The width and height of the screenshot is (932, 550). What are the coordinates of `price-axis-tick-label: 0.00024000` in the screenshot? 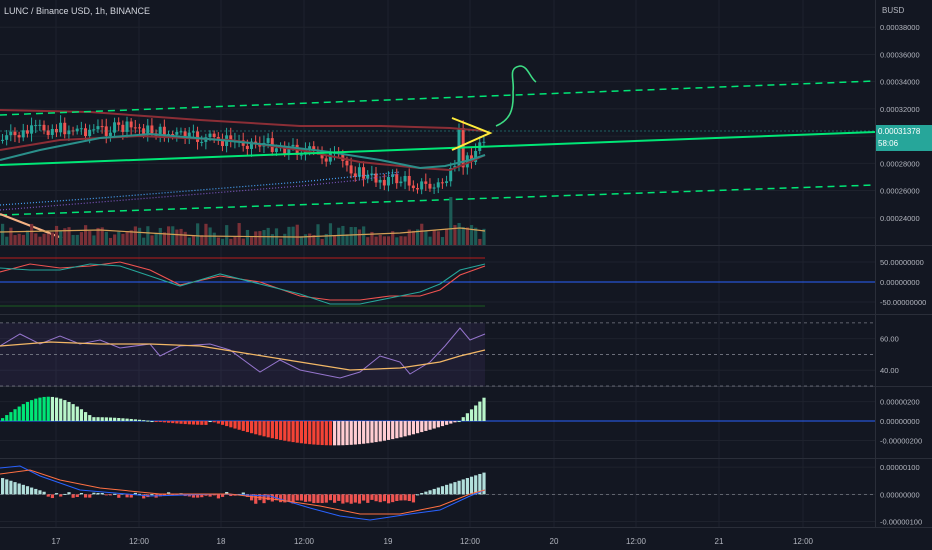 It's located at (900, 218).